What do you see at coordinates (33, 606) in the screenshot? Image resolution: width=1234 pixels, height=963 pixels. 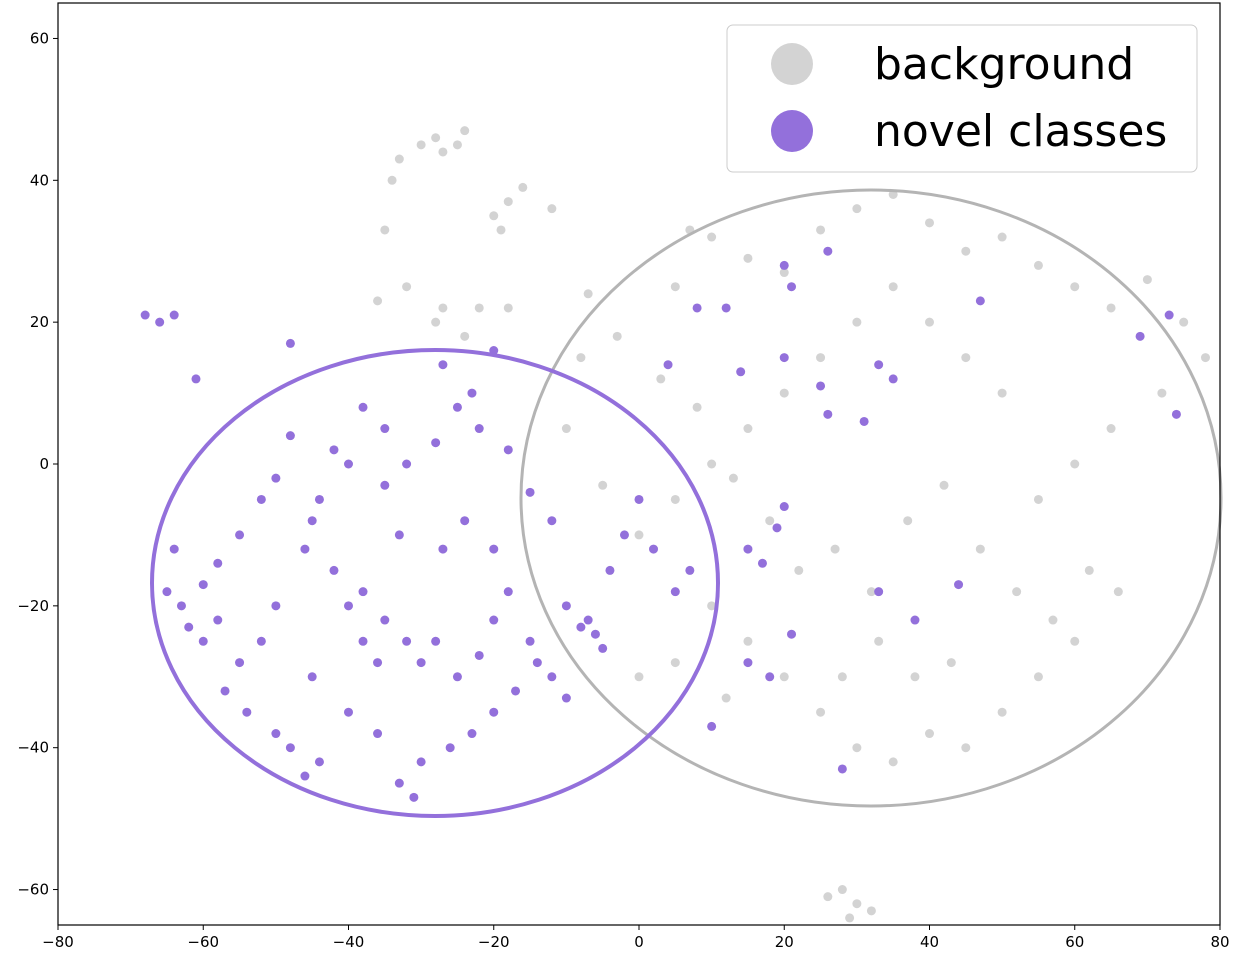 I see `y-tick-label: −20` at bounding box center [33, 606].